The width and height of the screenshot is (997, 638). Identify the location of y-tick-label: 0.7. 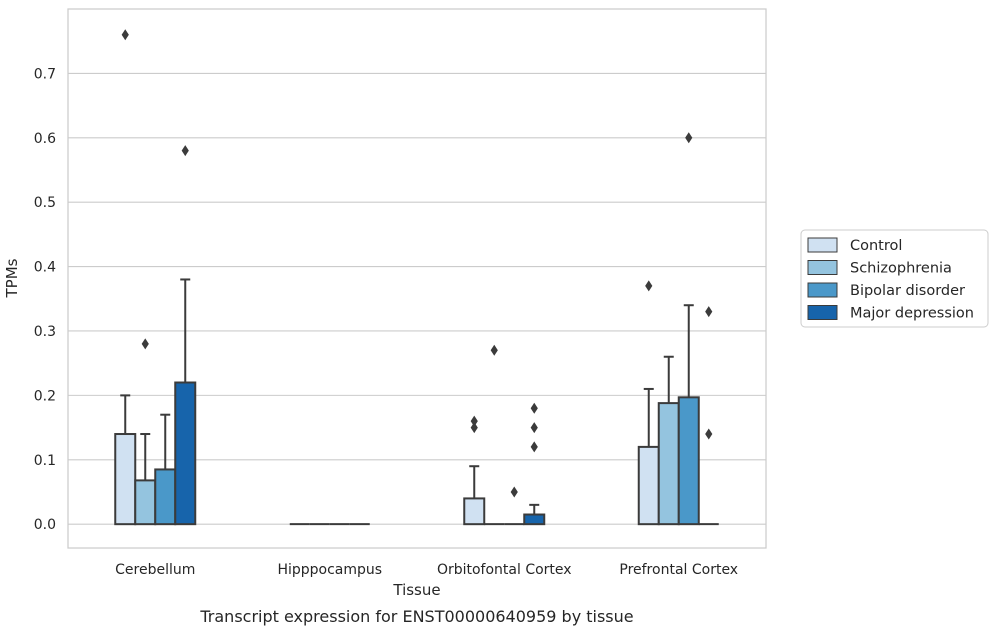
(45, 74).